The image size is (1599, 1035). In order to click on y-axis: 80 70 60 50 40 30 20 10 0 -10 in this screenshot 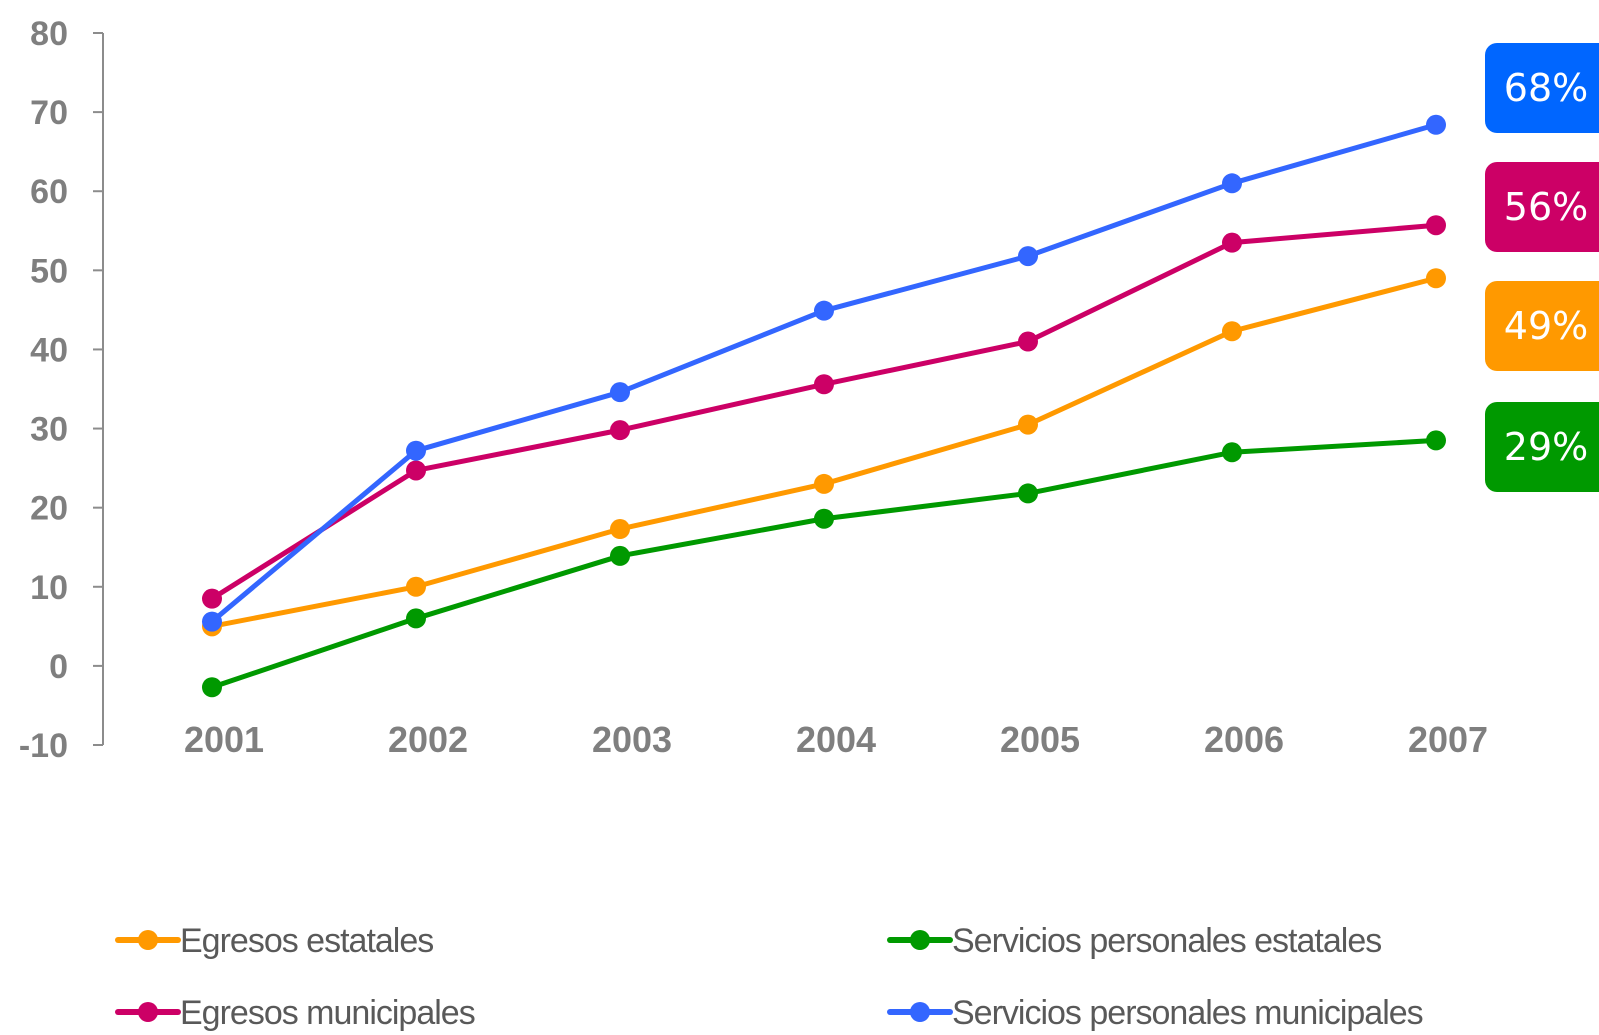, I will do `click(61, 390)`.